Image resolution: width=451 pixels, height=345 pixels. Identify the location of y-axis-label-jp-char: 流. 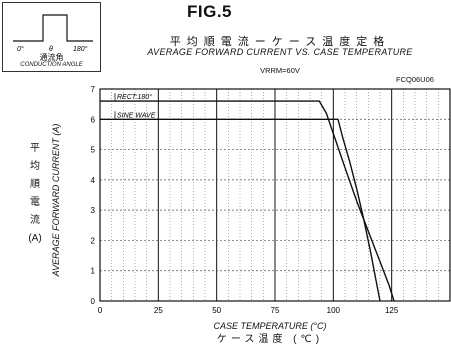
(35, 220).